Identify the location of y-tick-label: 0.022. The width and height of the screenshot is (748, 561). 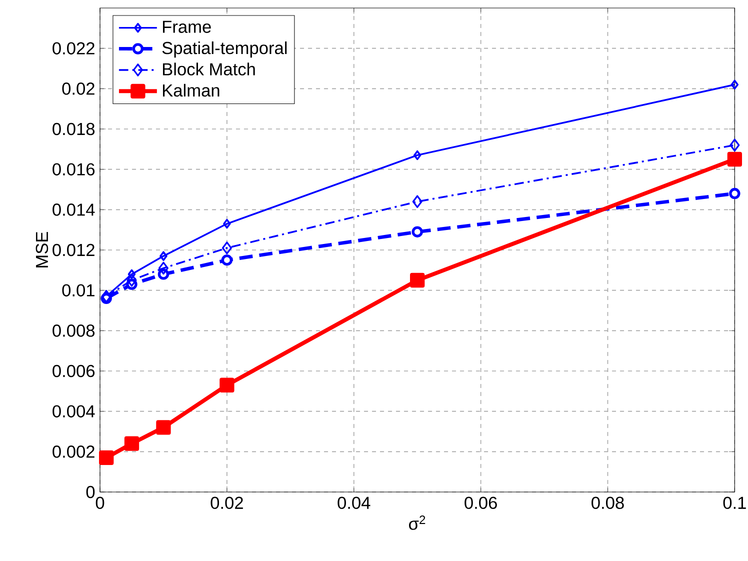
(73, 48).